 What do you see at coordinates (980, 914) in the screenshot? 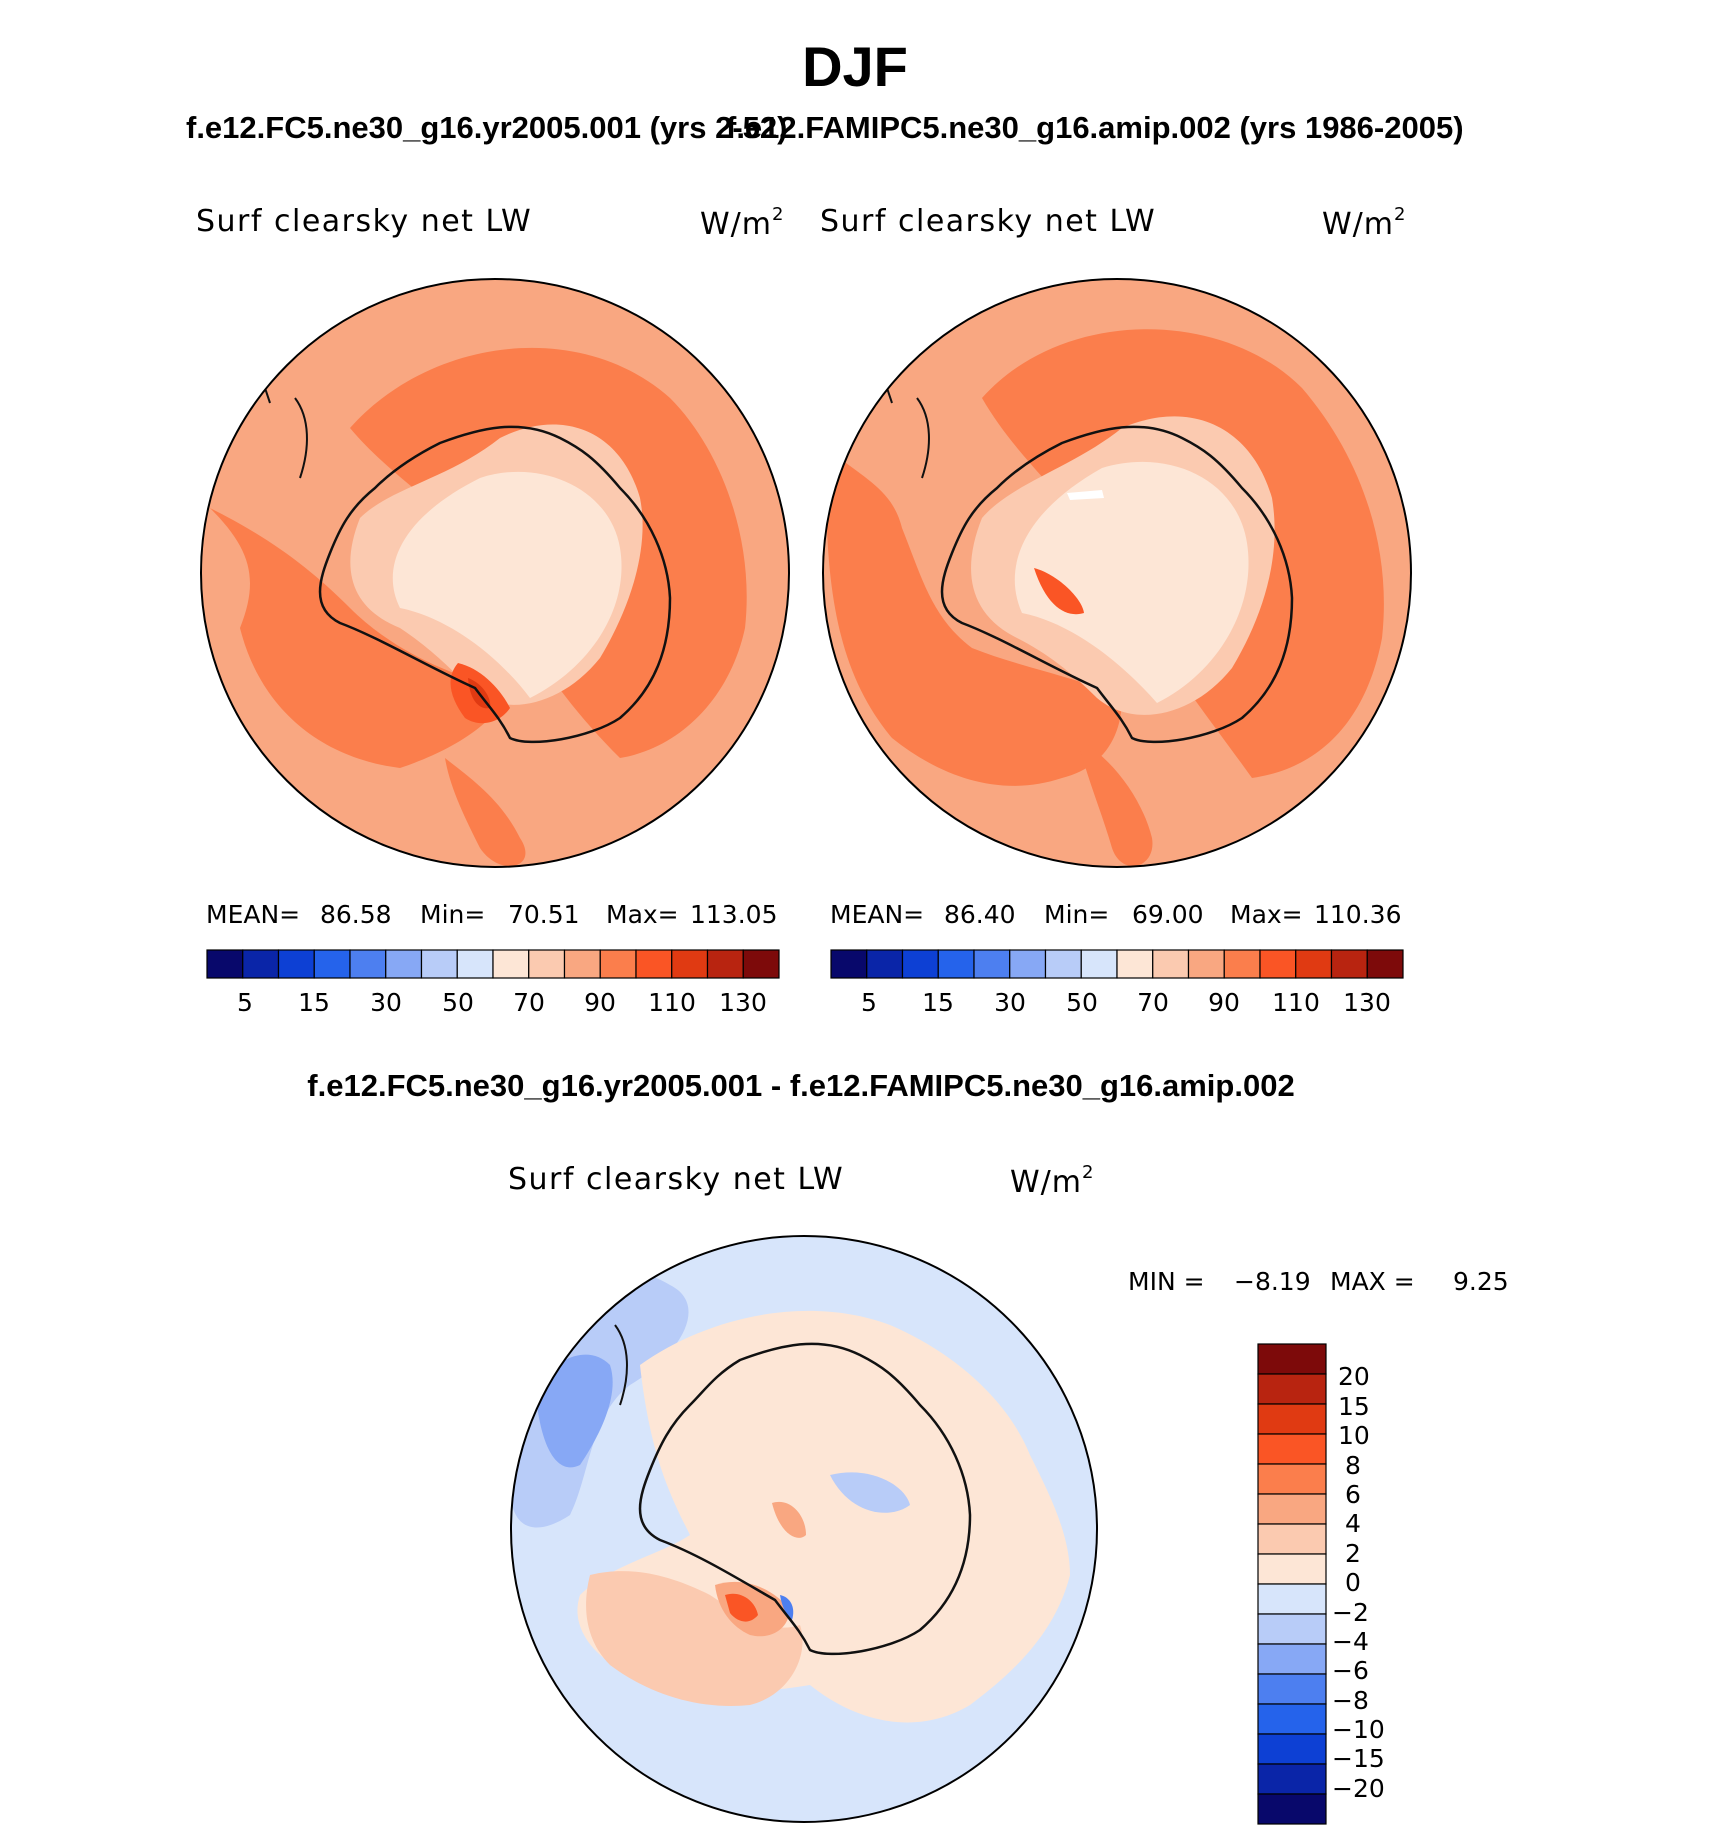
I see `panel2-mean-value: 86.40` at bounding box center [980, 914].